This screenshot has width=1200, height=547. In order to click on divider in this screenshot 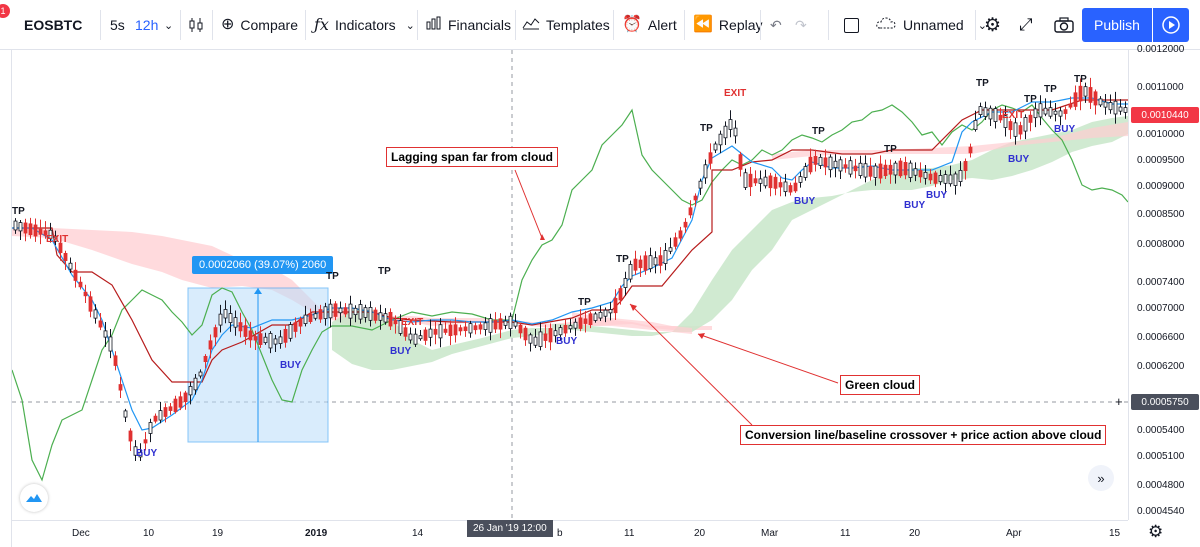, I will do `click(975, 25)`.